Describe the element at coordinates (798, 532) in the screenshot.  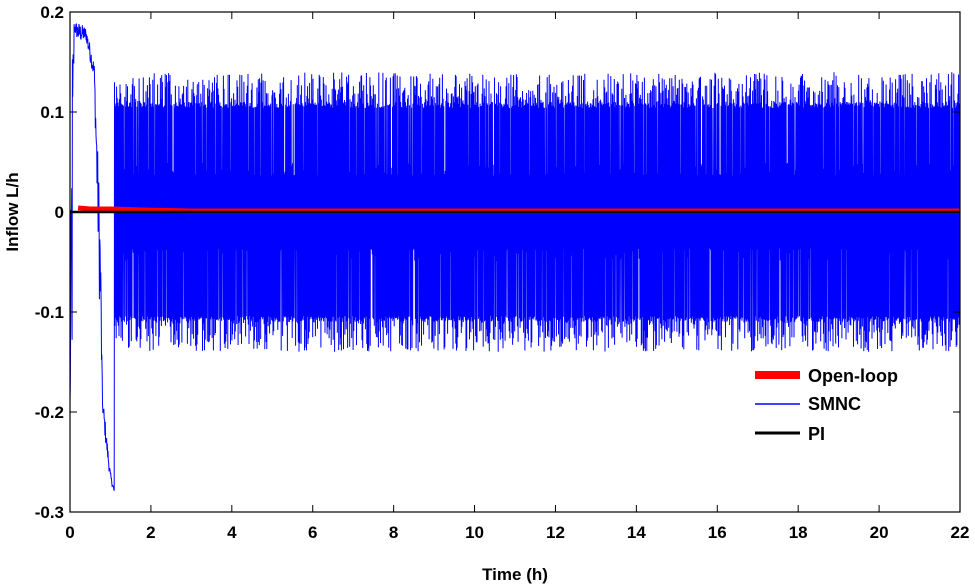
I see `x-tick-label: 18` at that location.